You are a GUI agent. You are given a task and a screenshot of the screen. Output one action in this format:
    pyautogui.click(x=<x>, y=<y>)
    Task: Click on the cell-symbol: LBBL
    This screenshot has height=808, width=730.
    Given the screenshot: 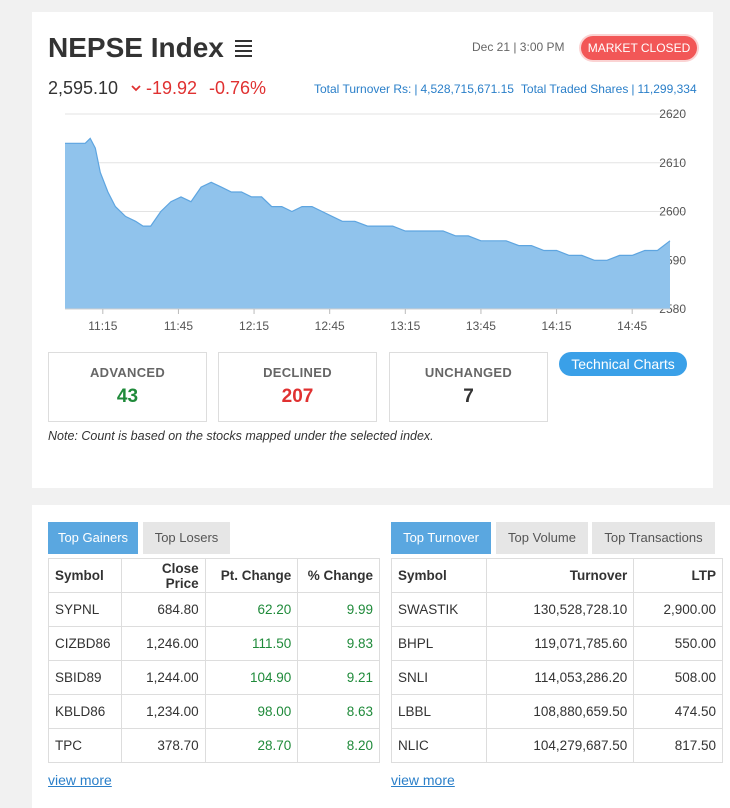 What is the action you would take?
    pyautogui.click(x=439, y=711)
    